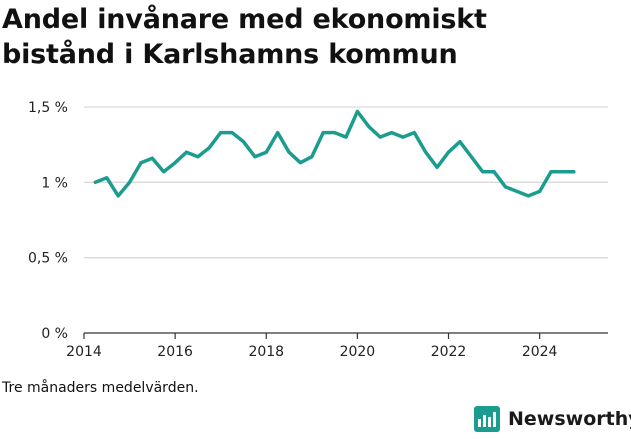 Image resolution: width=631 pixels, height=439 pixels. Describe the element at coordinates (569, 419) in the screenshot. I see `brand-name: Newsworthy` at that location.